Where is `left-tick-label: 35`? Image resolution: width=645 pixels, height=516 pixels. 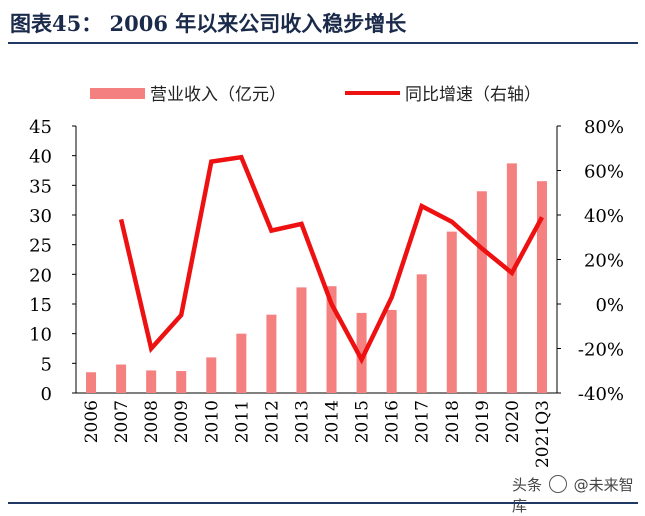
left-tick-label: 35 is located at coordinates (40, 186).